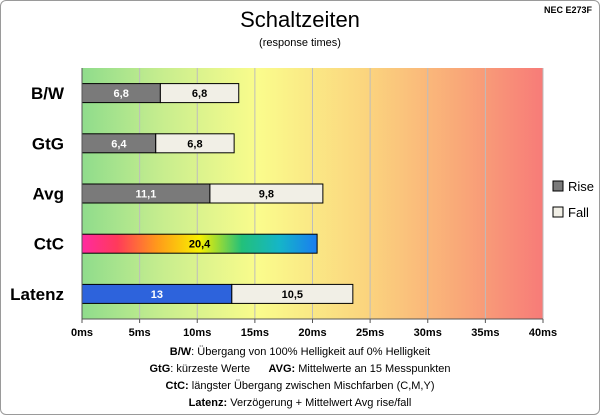  I want to click on legend-fall-label: Fall, so click(578, 212).